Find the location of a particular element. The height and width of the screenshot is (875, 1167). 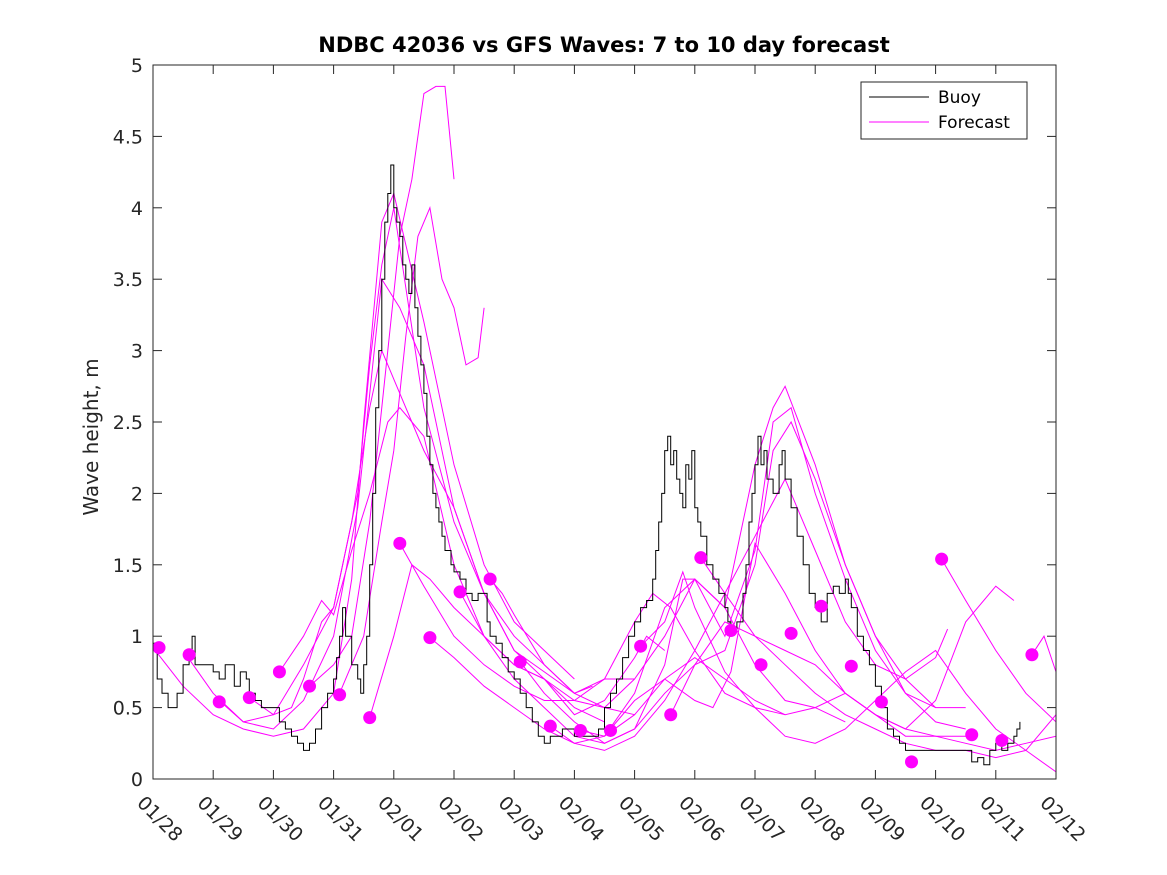

y-tick-label-6: 3 is located at coordinates (137, 352).